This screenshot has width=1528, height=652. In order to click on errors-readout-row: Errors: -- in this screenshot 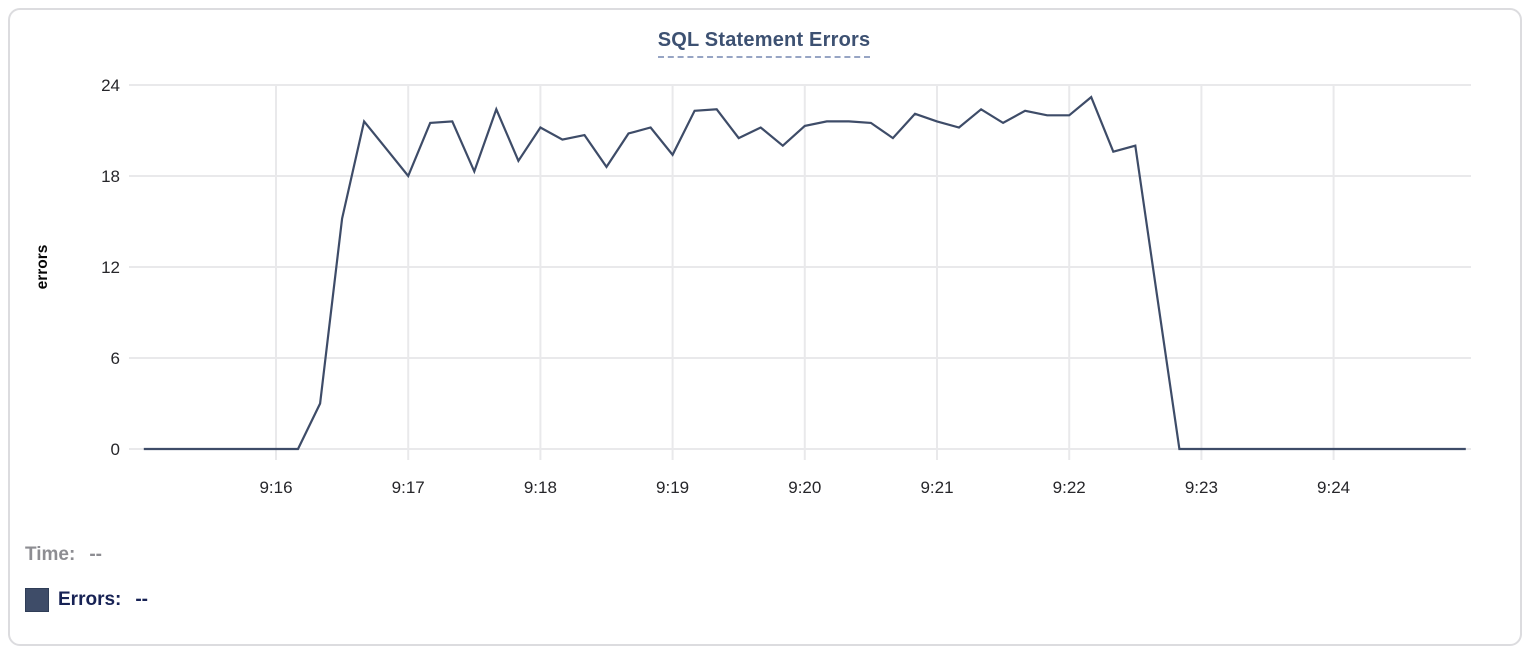, I will do `click(86, 600)`.